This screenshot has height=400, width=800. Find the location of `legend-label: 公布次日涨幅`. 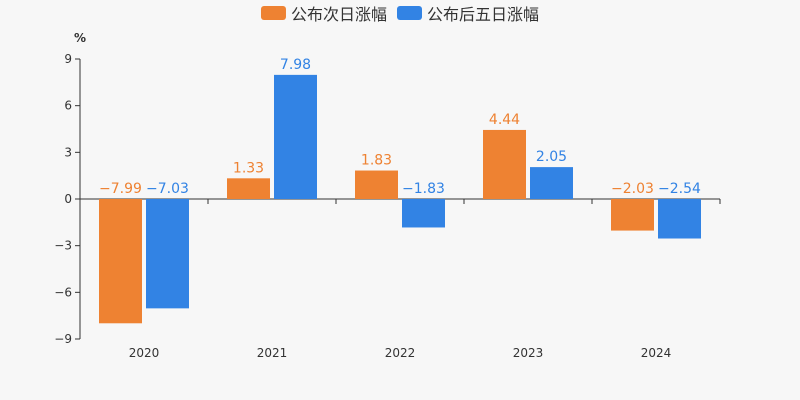

legend-label: 公布次日涨幅 is located at coordinates (339, 14).